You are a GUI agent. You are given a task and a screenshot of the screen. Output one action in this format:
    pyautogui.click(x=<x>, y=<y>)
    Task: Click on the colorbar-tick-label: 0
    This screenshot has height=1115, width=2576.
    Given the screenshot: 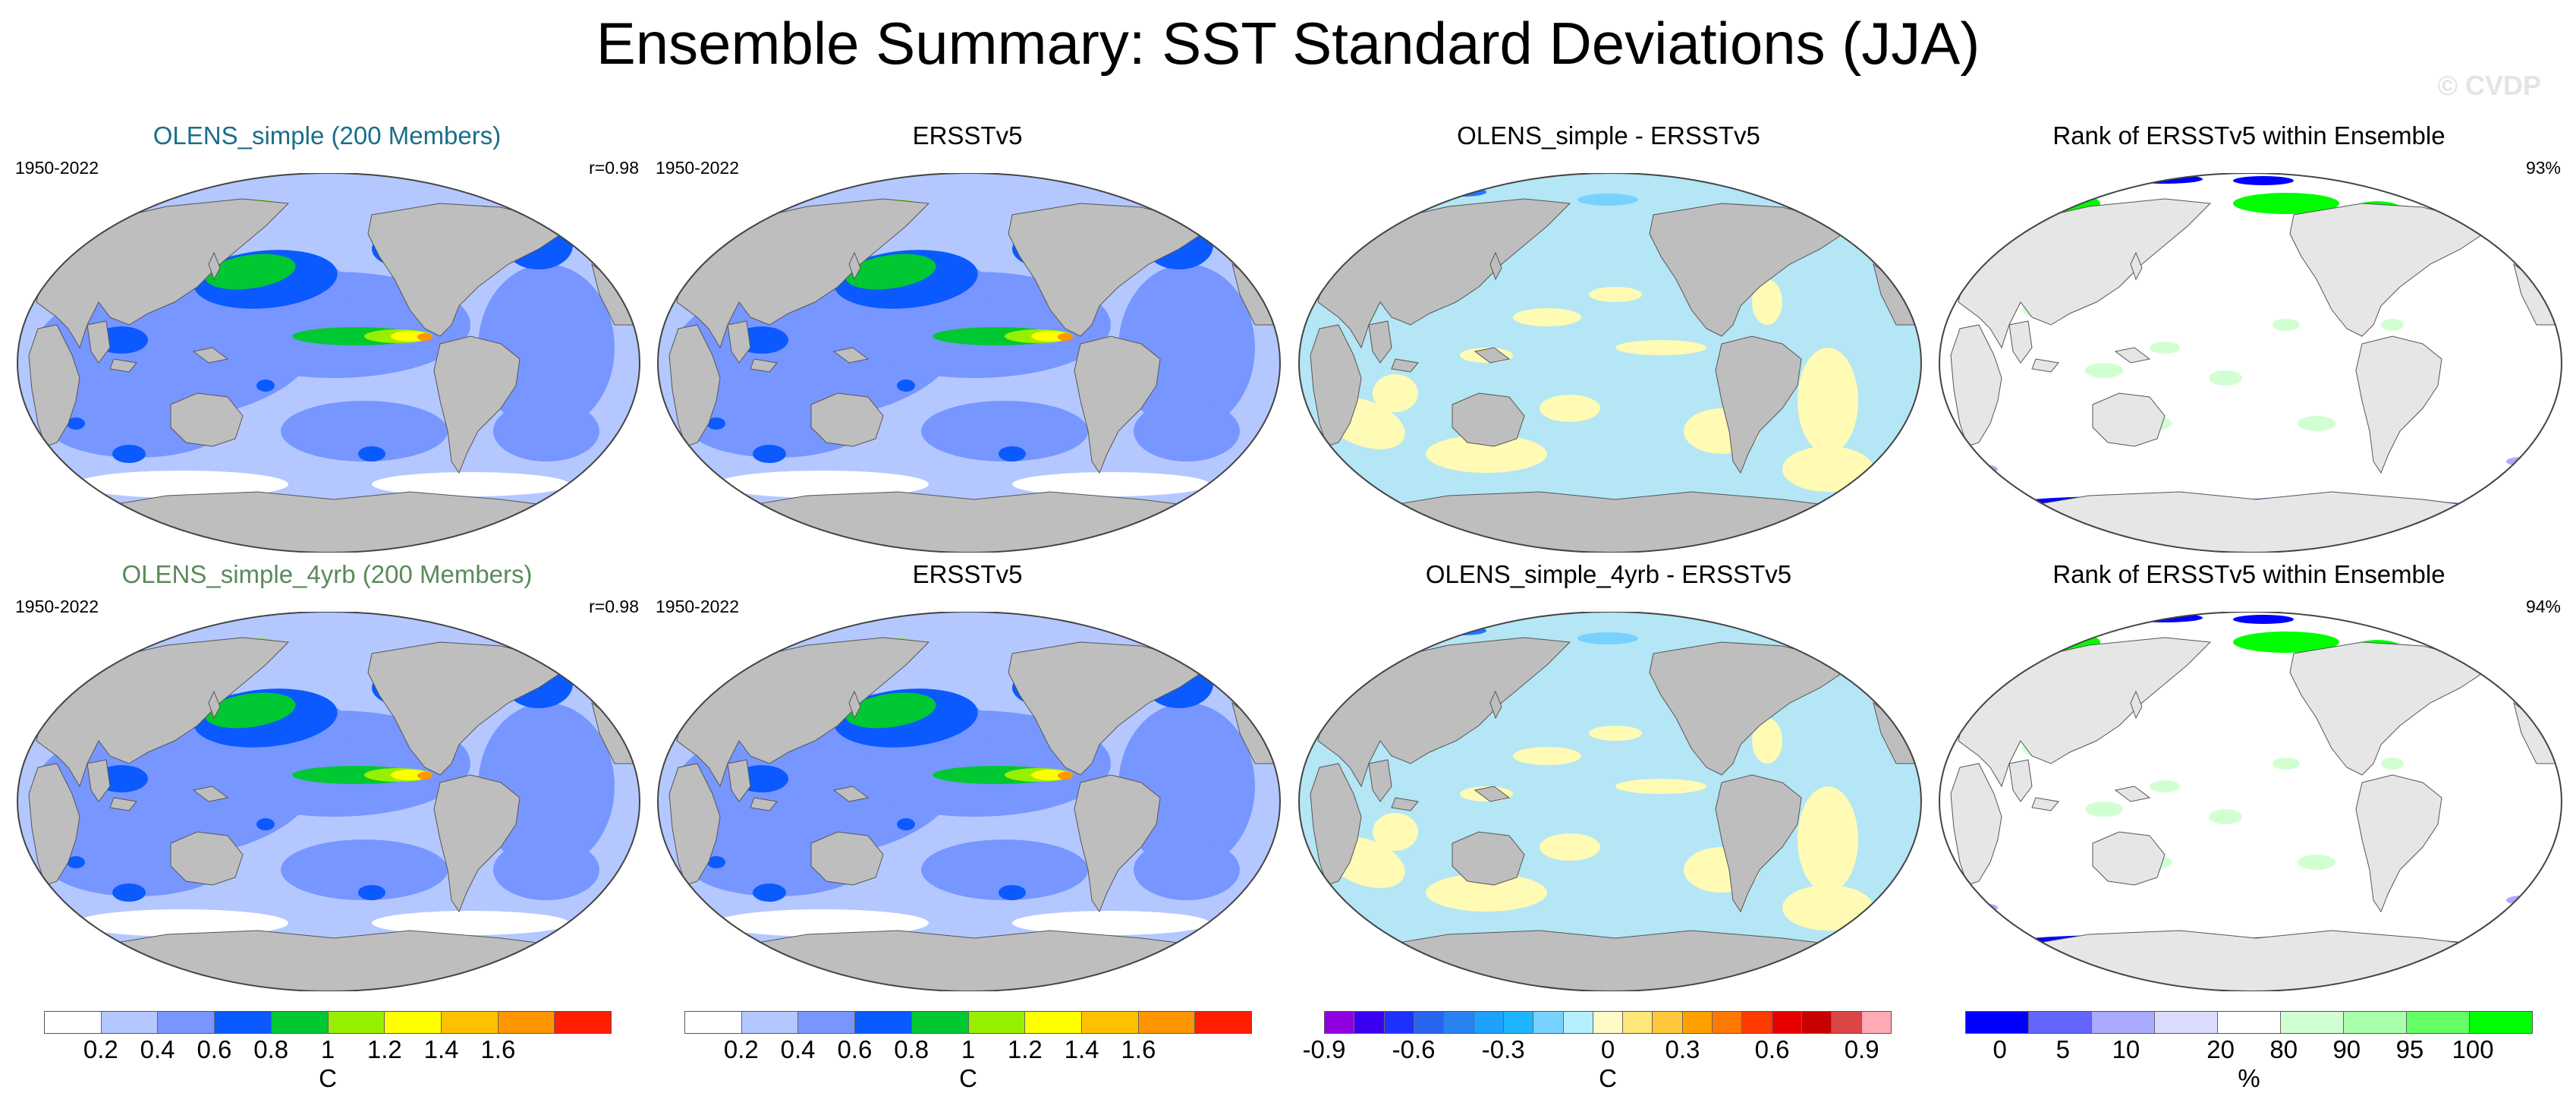 What is the action you would take?
    pyautogui.click(x=1607, y=1049)
    